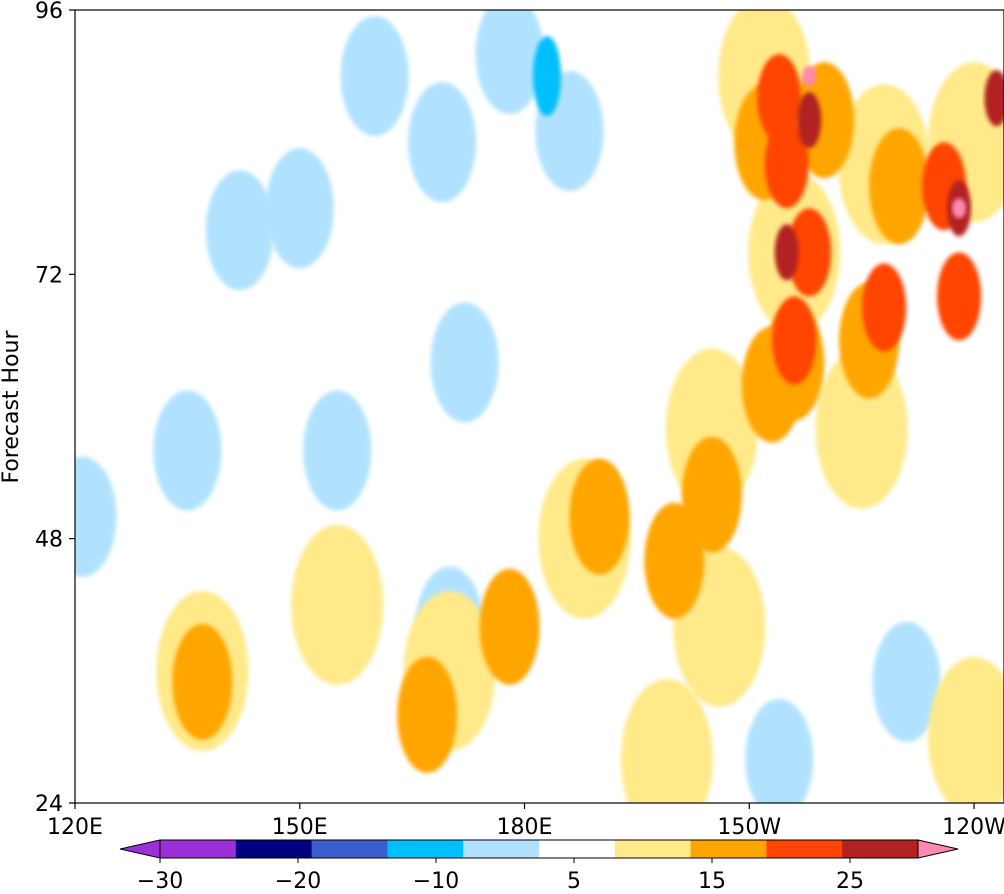 The image size is (1004, 894). Describe the element at coordinates (160, 881) in the screenshot. I see `colorbar-tick-label: −30` at that location.